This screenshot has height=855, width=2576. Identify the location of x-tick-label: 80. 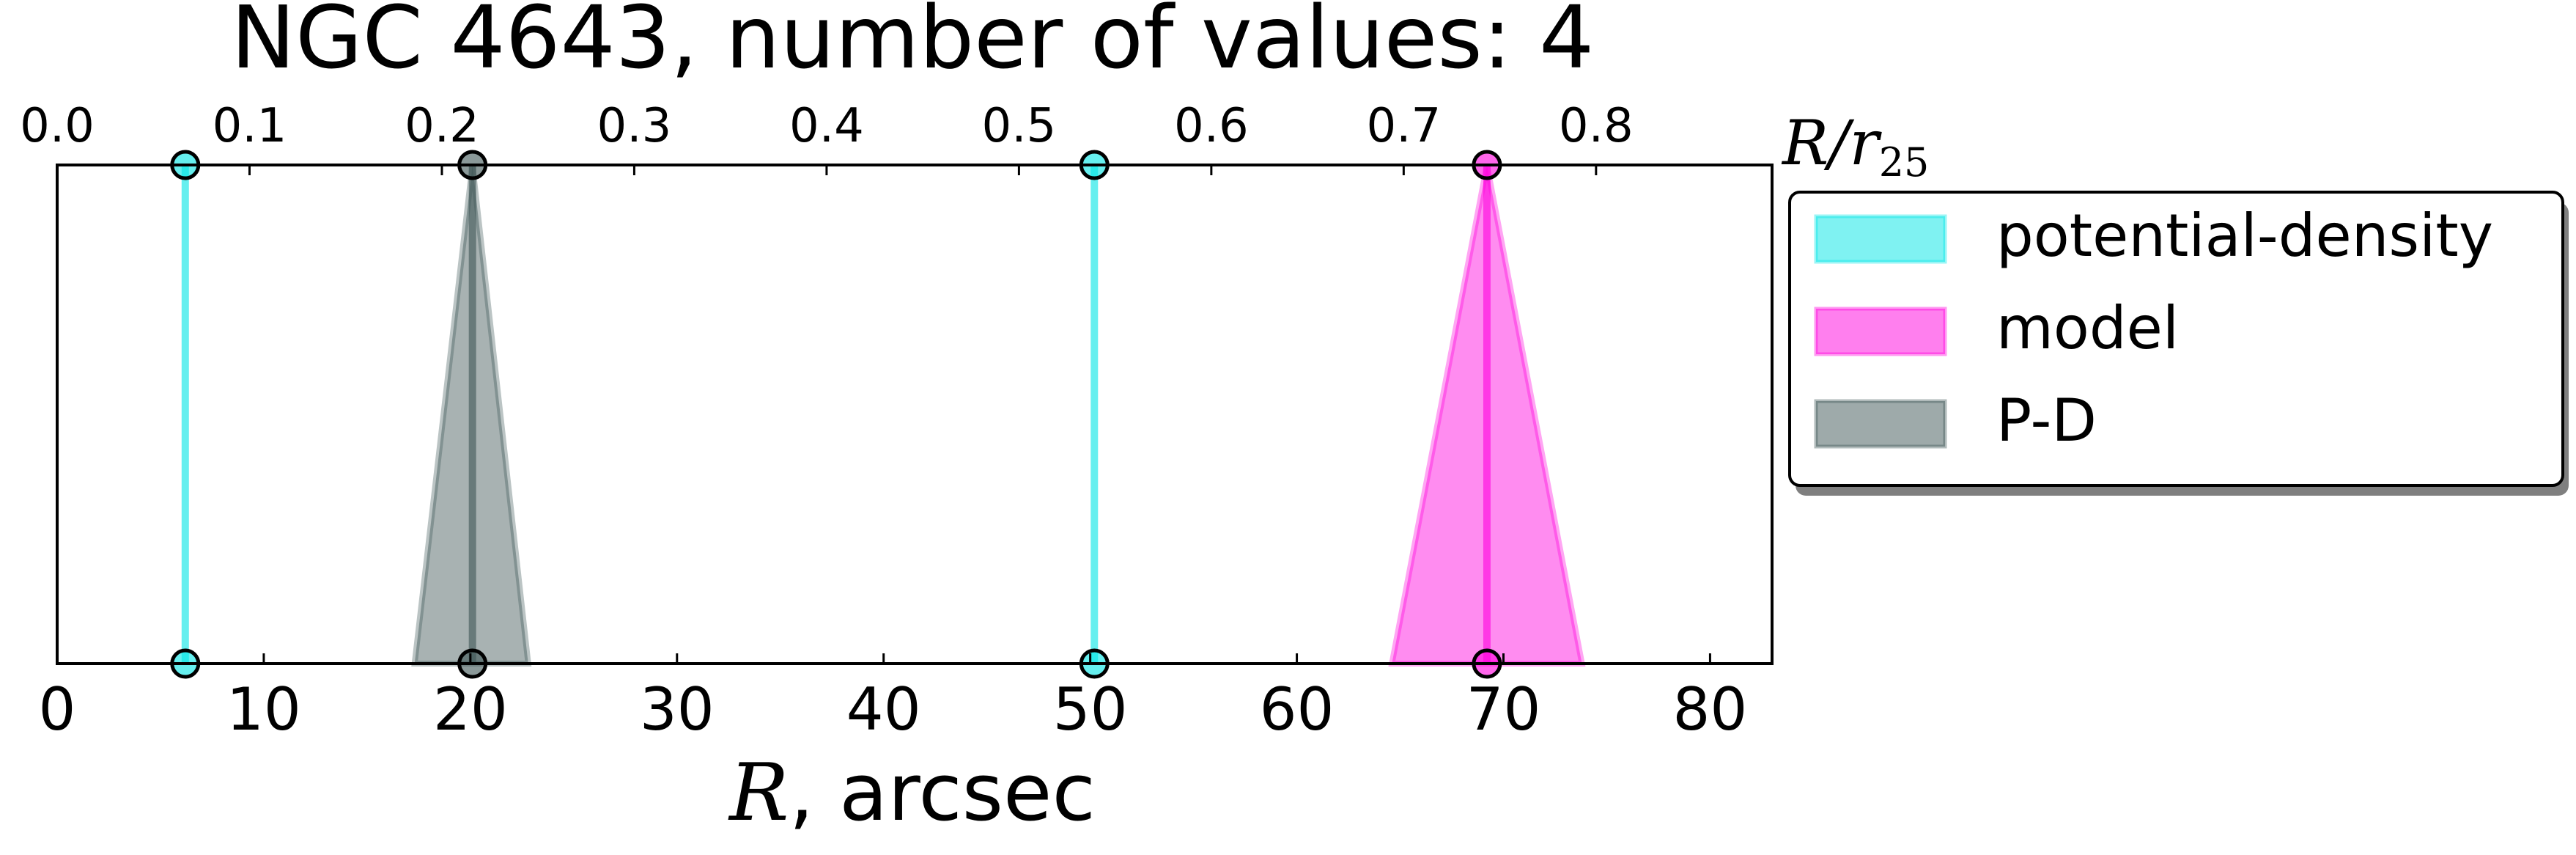
(1711, 709).